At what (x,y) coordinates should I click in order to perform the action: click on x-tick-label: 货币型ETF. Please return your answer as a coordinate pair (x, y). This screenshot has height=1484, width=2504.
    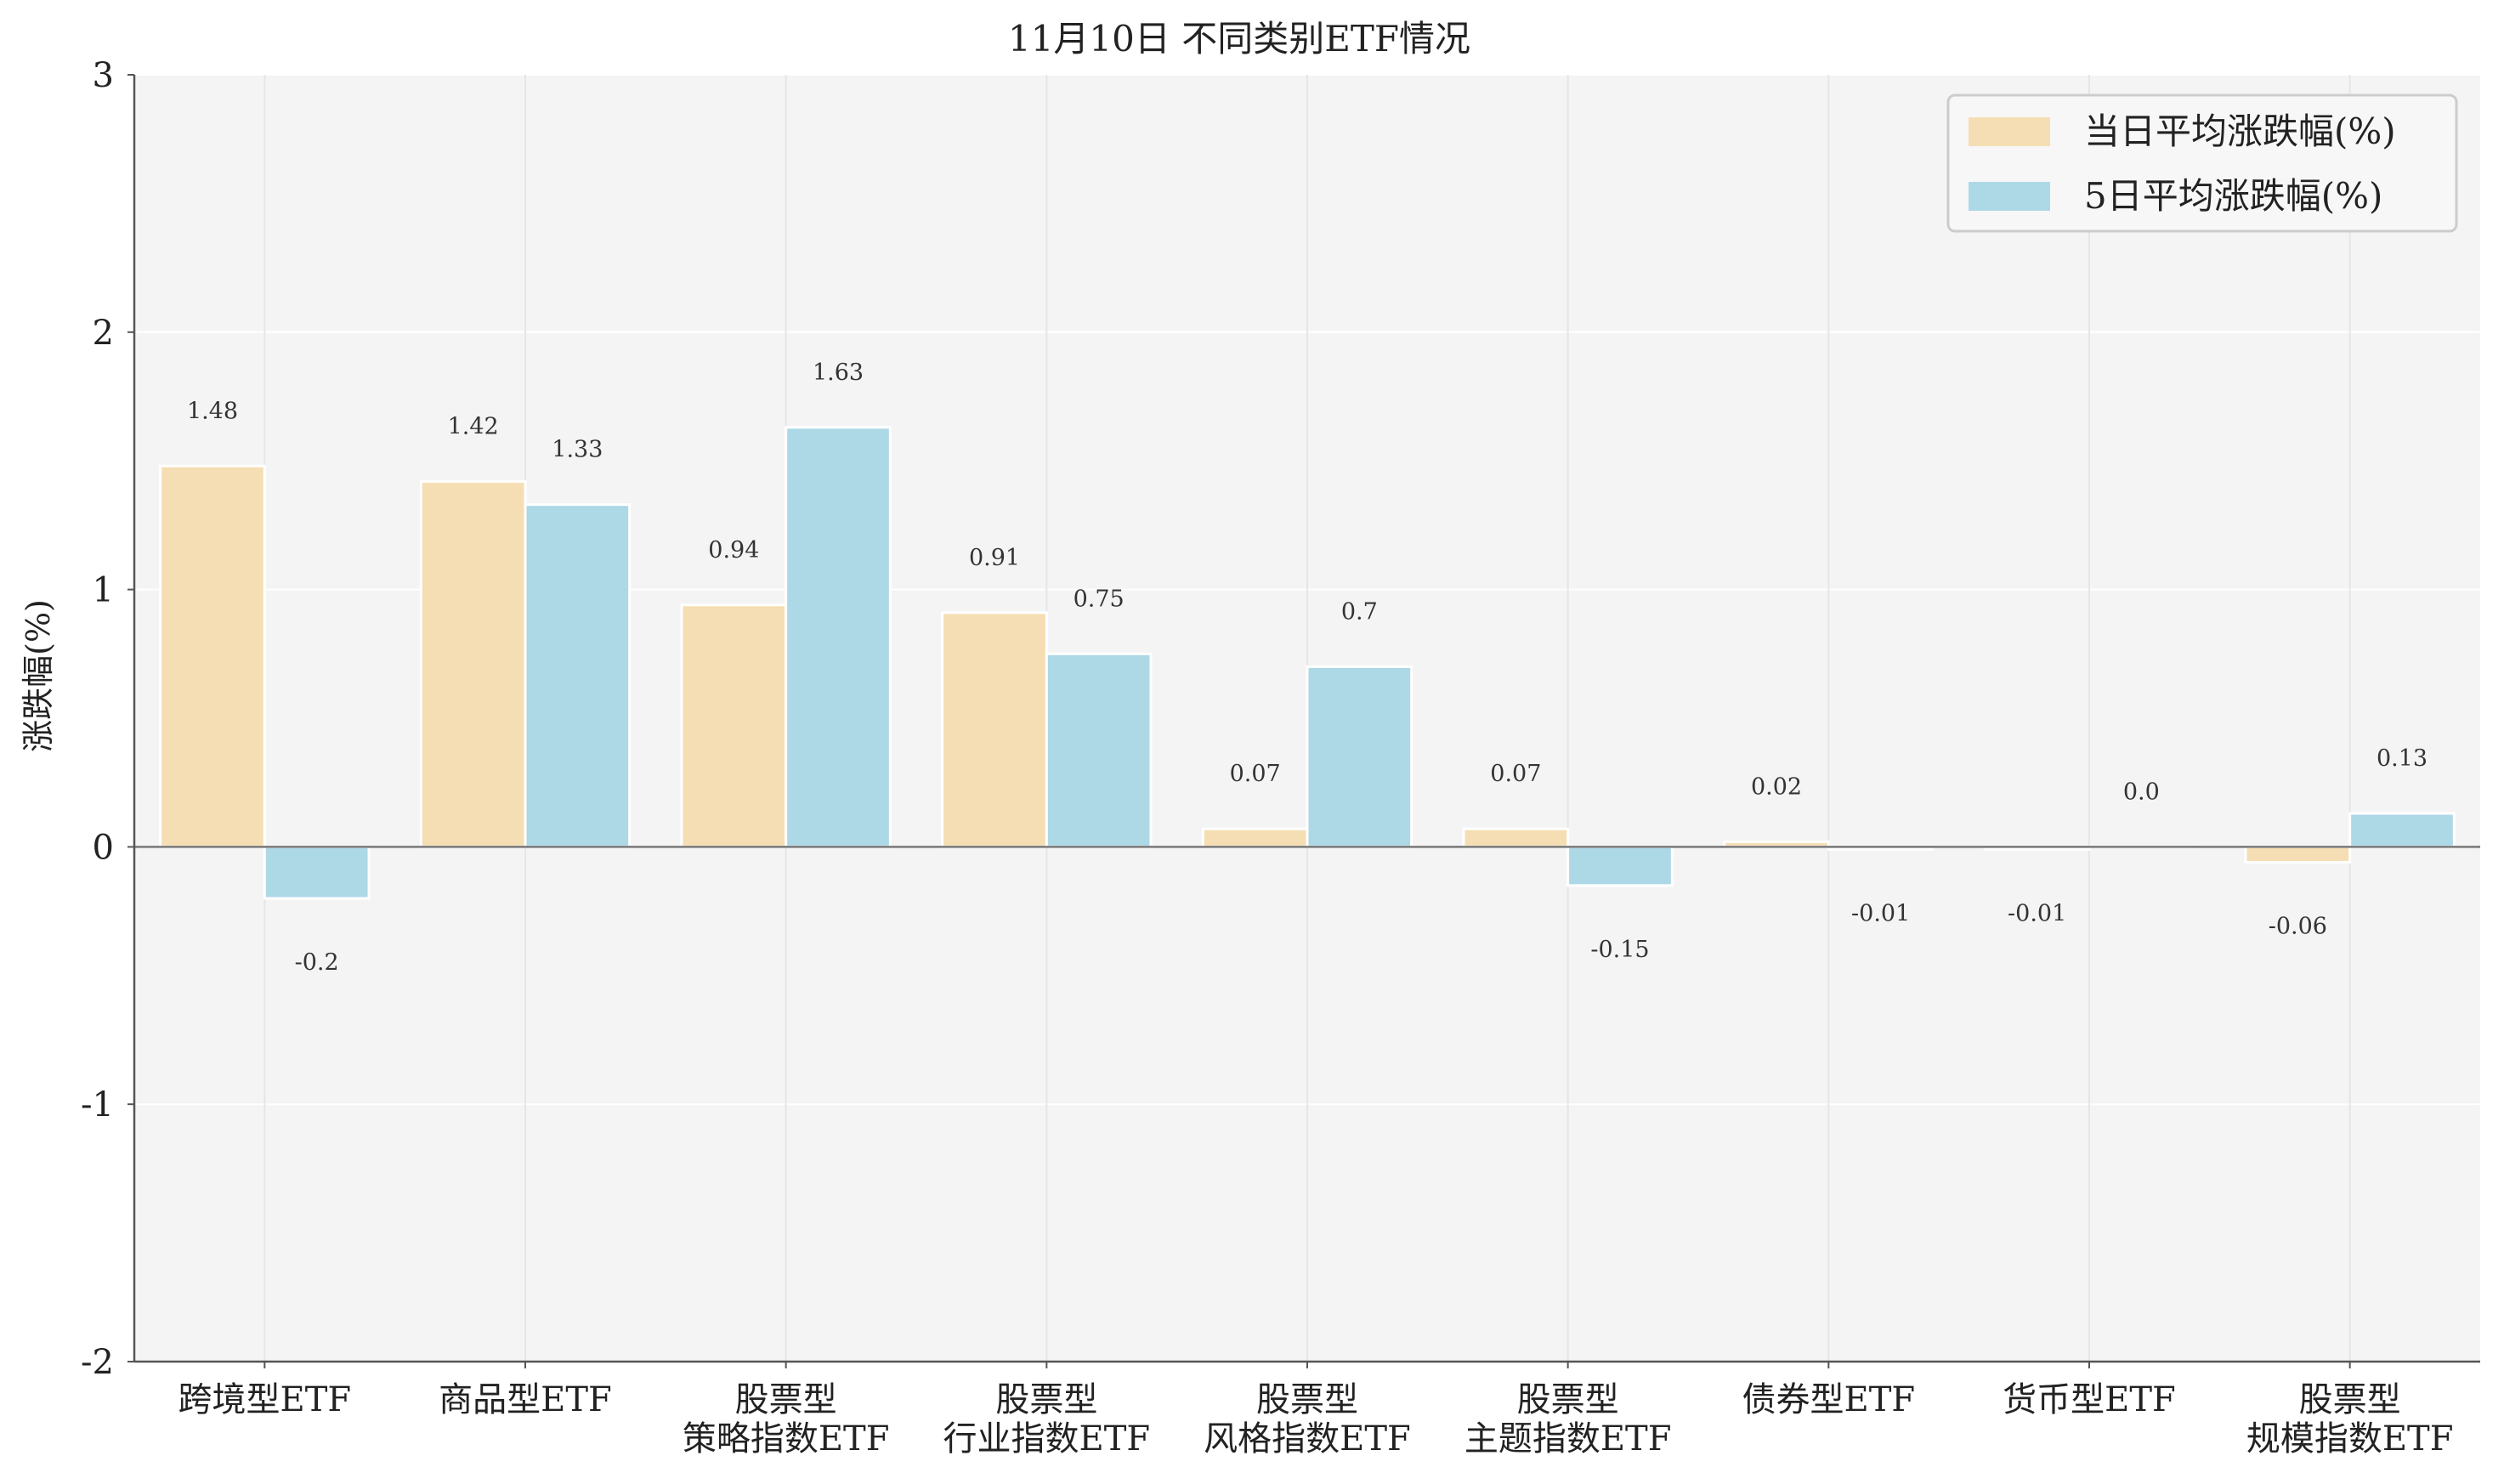
    Looking at the image, I should click on (2089, 1399).